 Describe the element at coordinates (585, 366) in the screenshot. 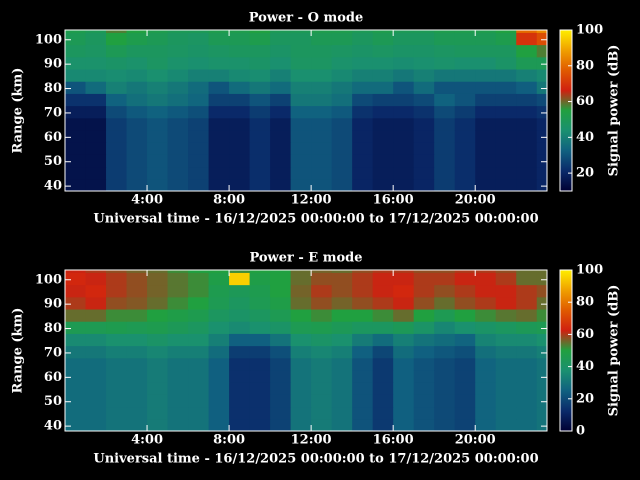

I see `colorbar-tick-label: 40` at that location.